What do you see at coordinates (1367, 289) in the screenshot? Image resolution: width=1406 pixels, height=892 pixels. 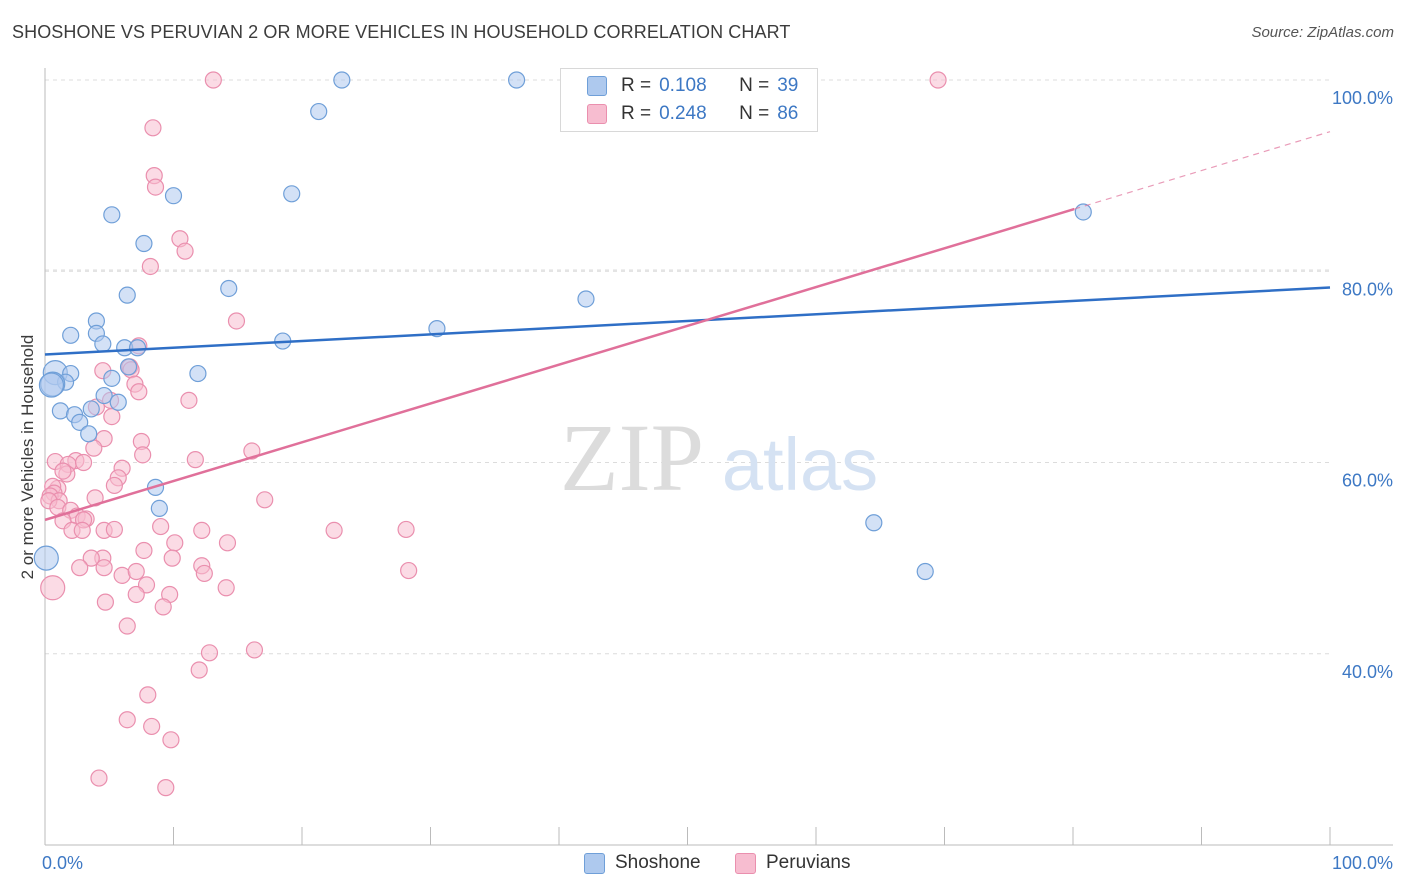 I see `y-tick-label: 80.0%` at bounding box center [1367, 289].